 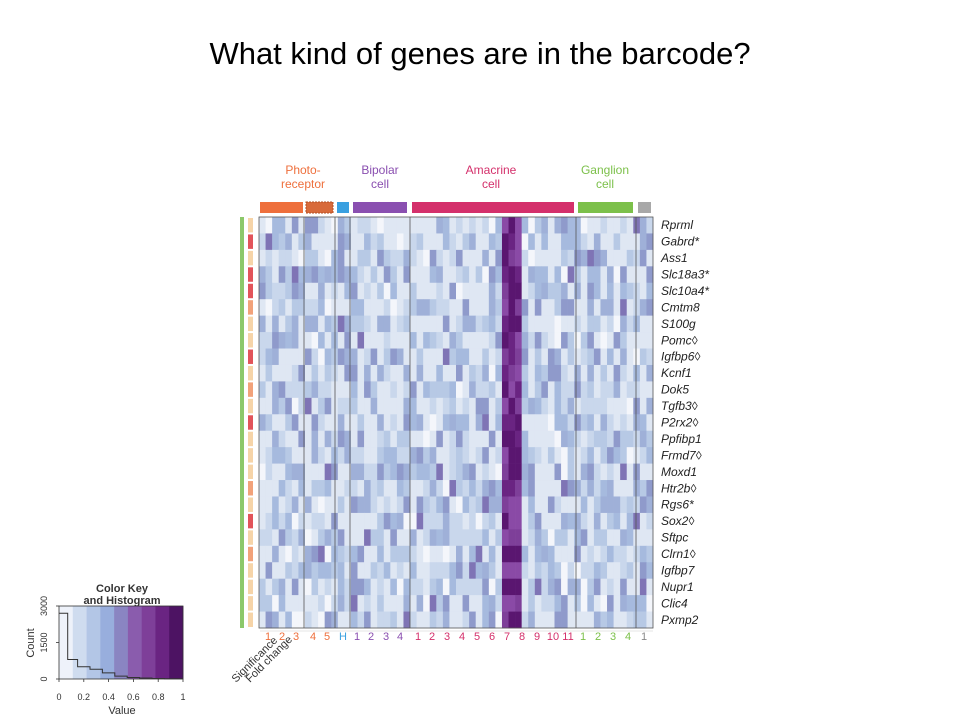 I want to click on significance-strip, so click(x=242, y=422).